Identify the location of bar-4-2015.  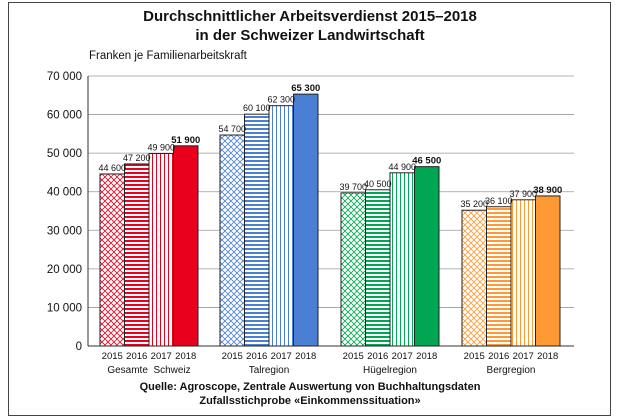
(474, 278).